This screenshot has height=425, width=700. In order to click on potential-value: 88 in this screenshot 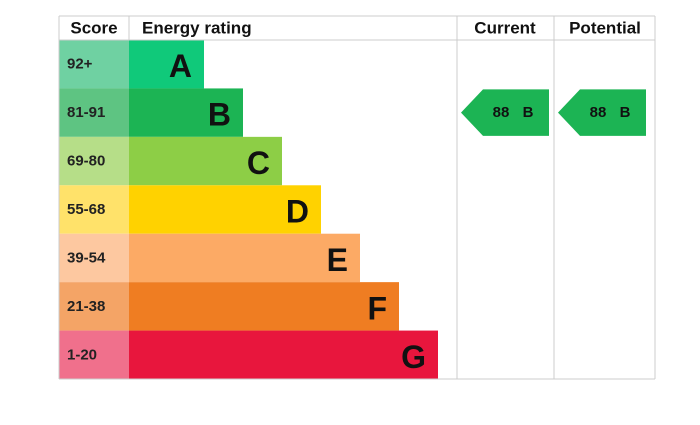, I will do `click(598, 112)`.